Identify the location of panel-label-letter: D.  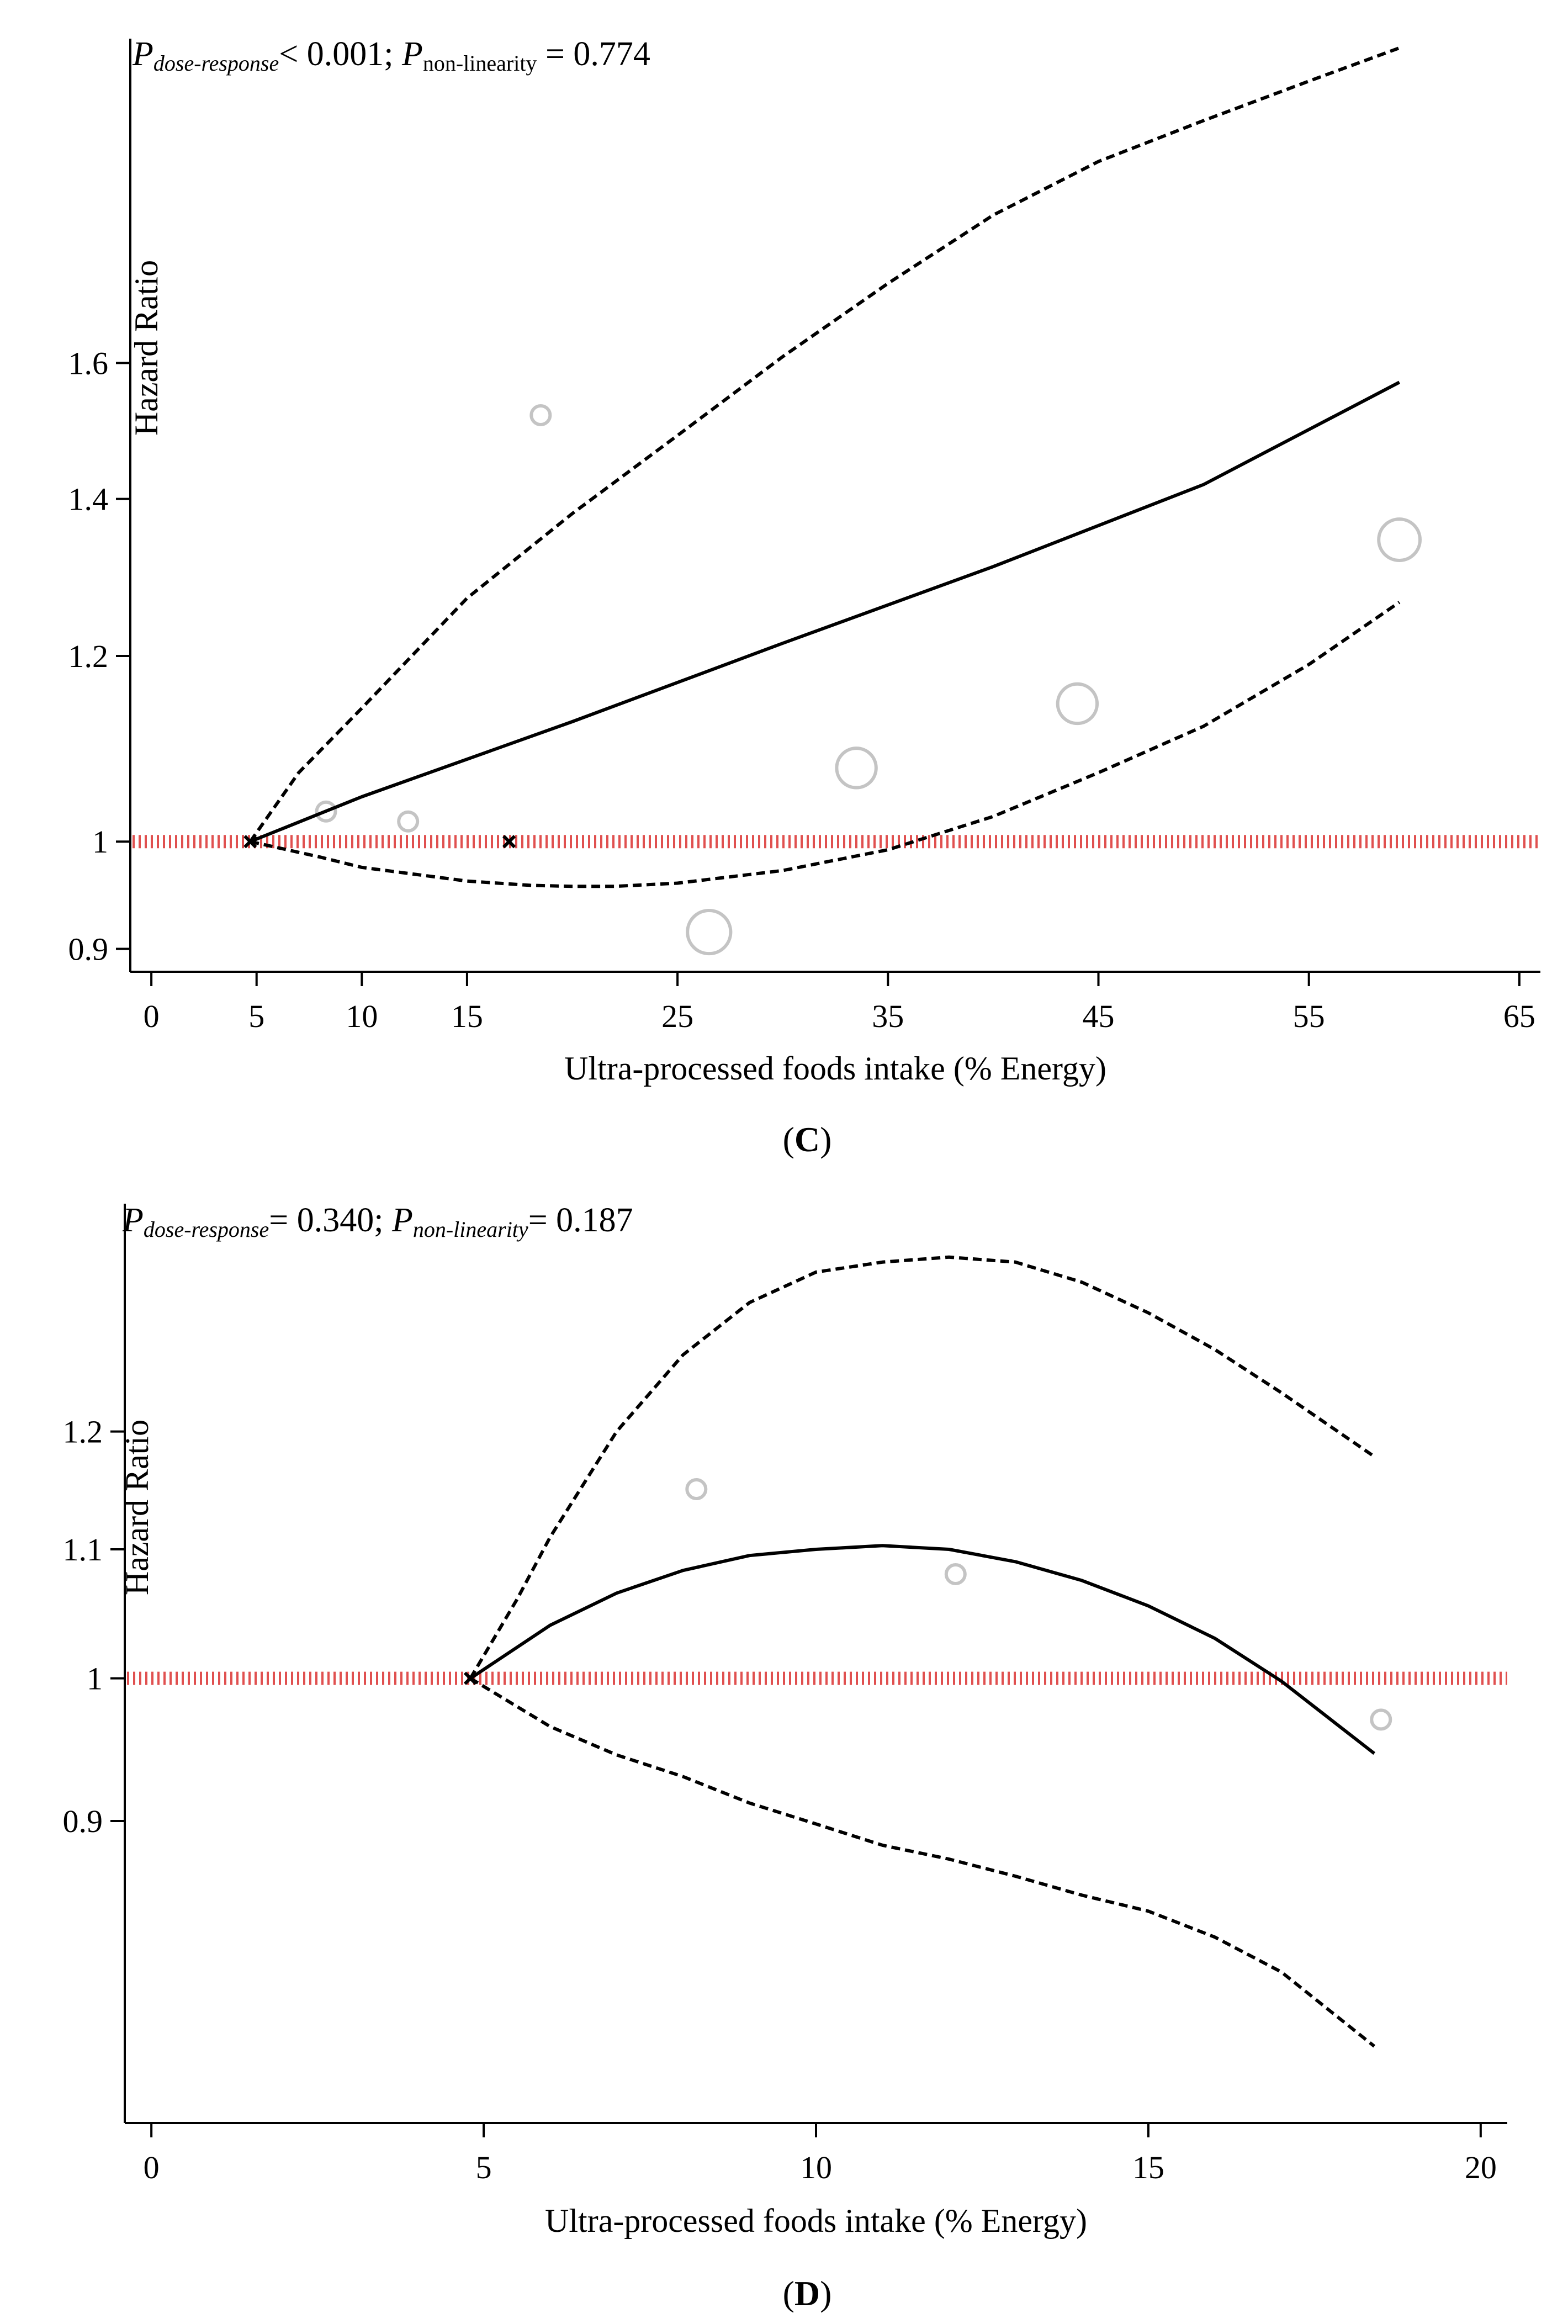
(807, 2293).